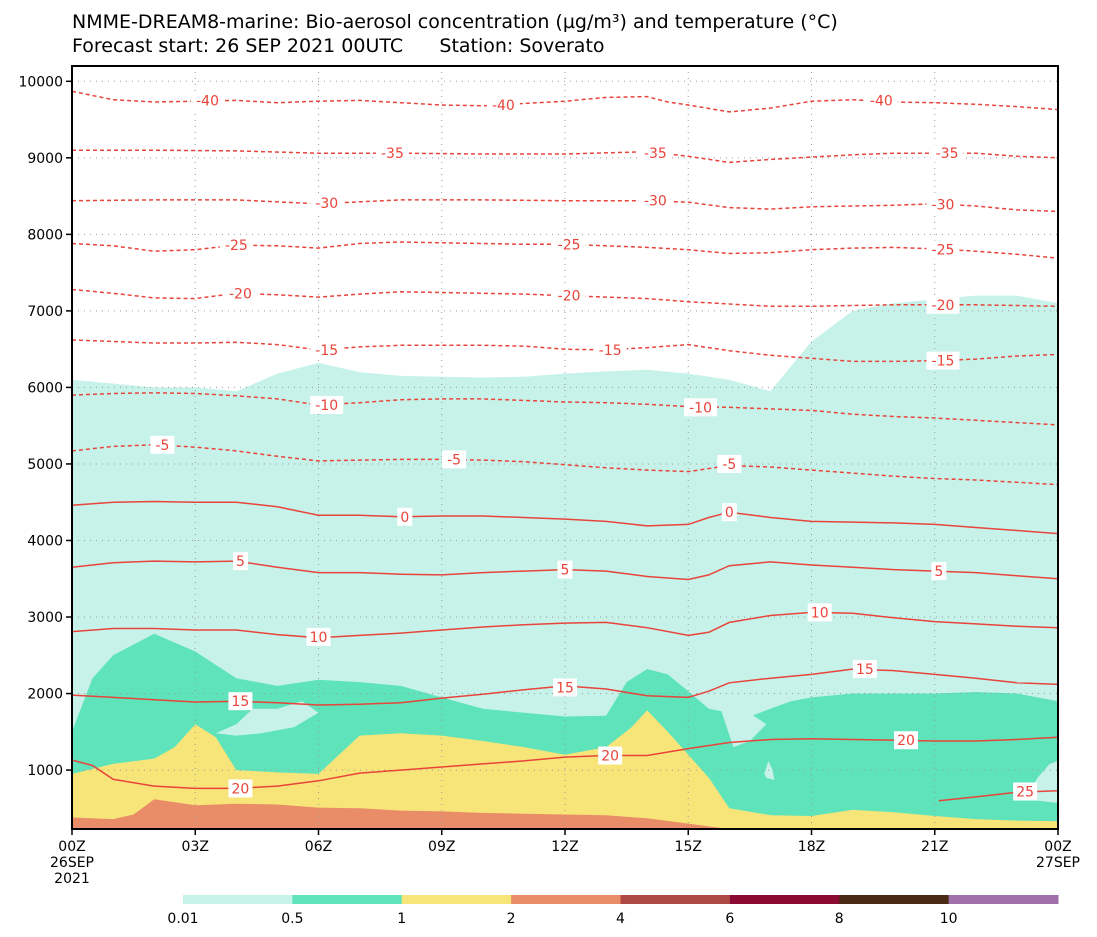  I want to click on x-tick-date: 2021, so click(72, 879).